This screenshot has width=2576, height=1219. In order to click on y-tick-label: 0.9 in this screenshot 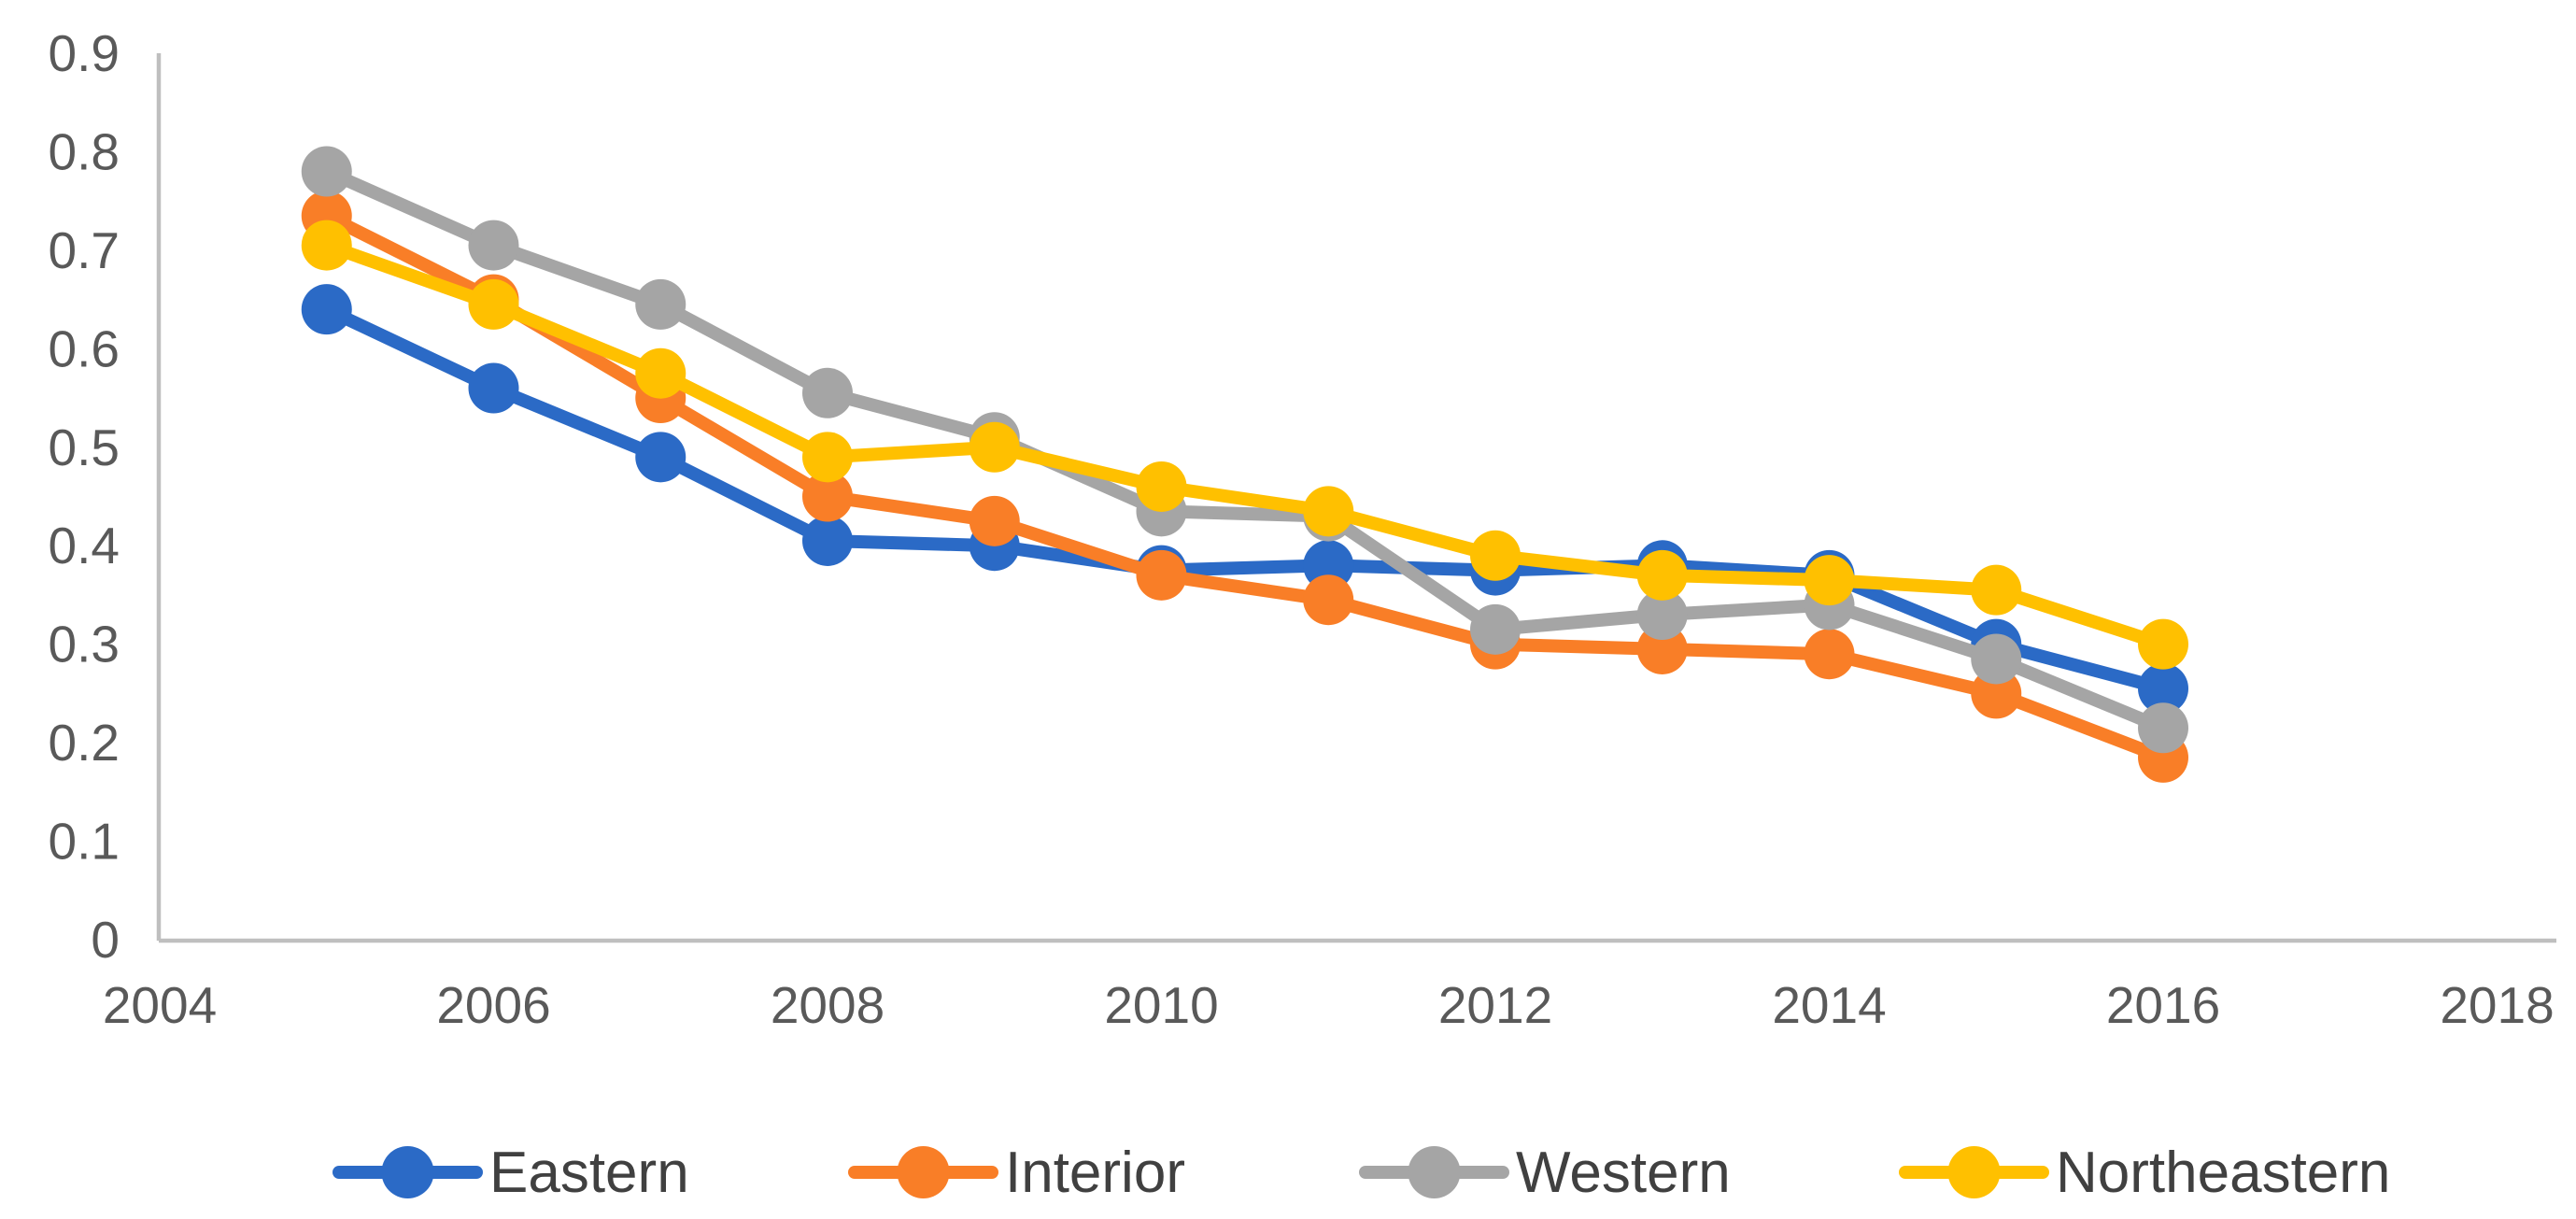, I will do `click(84, 53)`.